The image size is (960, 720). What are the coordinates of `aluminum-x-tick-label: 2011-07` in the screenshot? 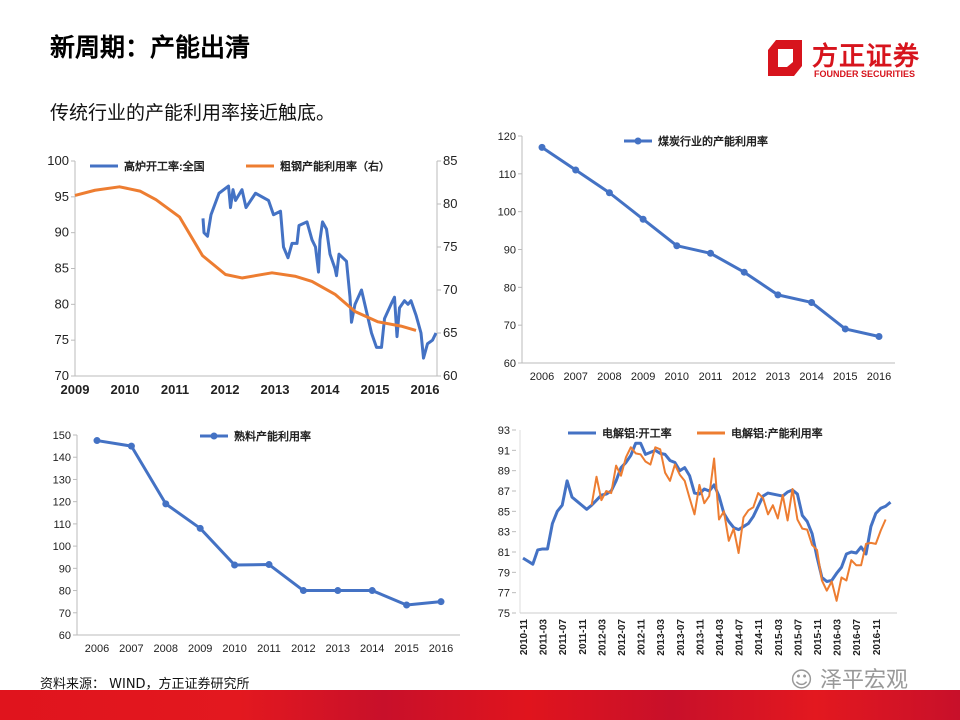 It's located at (563, 637).